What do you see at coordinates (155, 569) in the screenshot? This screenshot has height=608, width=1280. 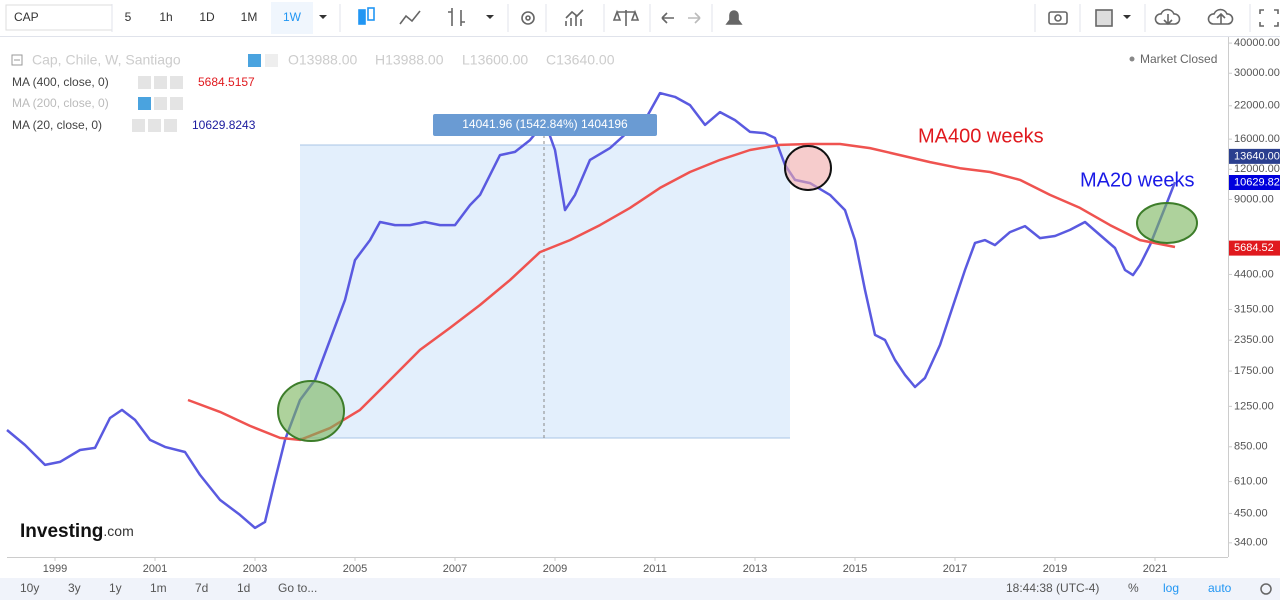 I see `x-tick-label: 2001` at bounding box center [155, 569].